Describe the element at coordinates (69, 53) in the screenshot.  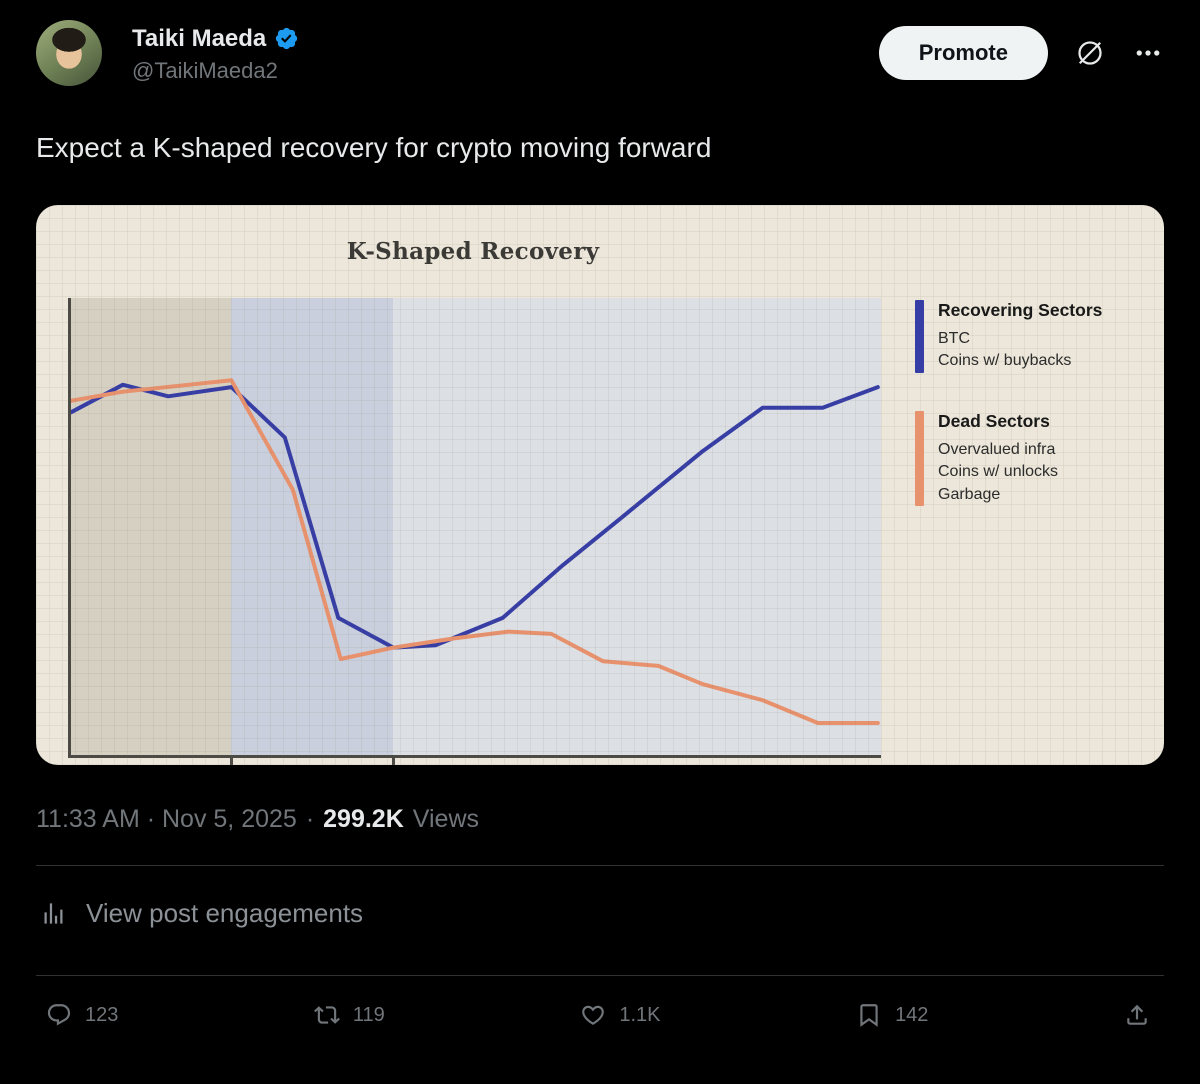
I see `avatar` at that location.